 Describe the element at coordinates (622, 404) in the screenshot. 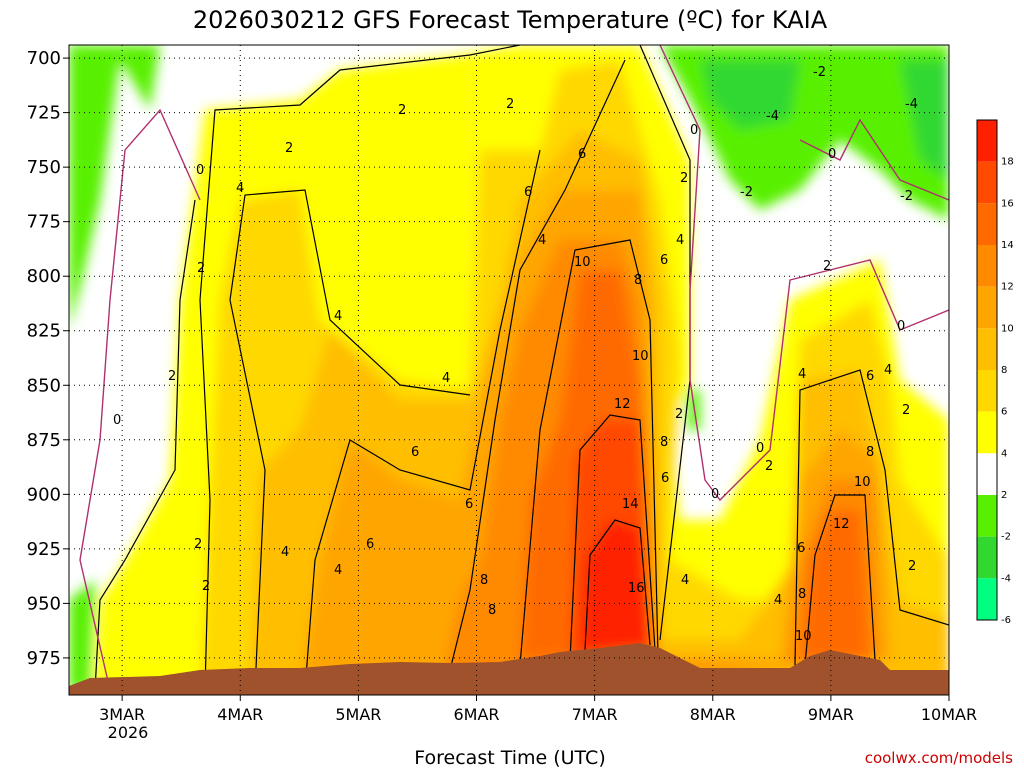

I see `svg-text: 12` at that location.